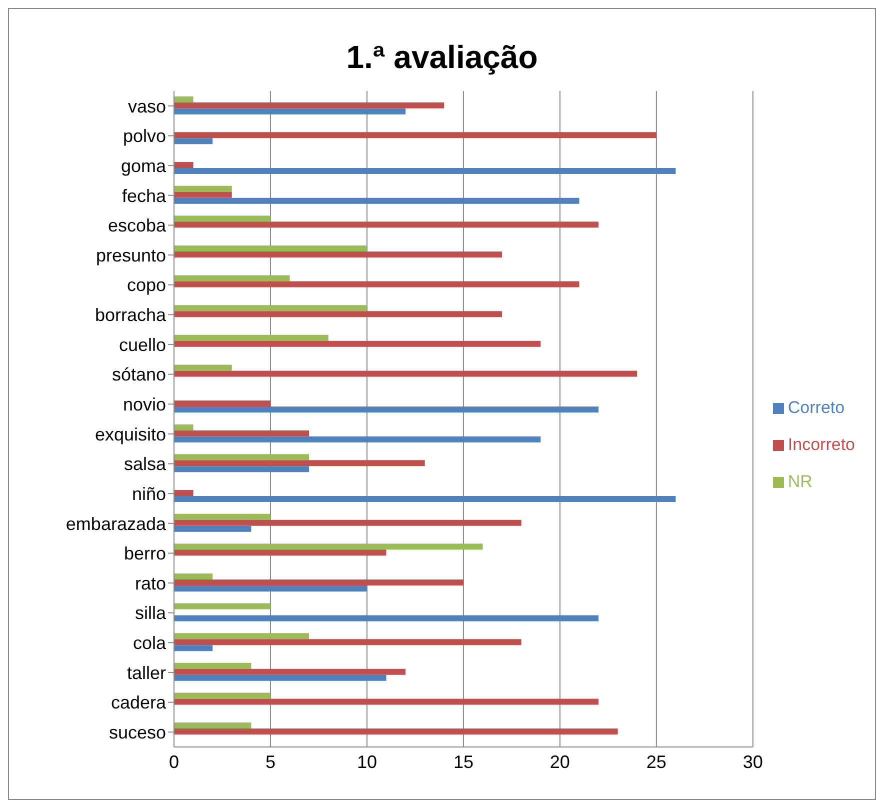 The image size is (884, 807). What do you see at coordinates (150, 613) in the screenshot?
I see `y-tick-label: silla` at bounding box center [150, 613].